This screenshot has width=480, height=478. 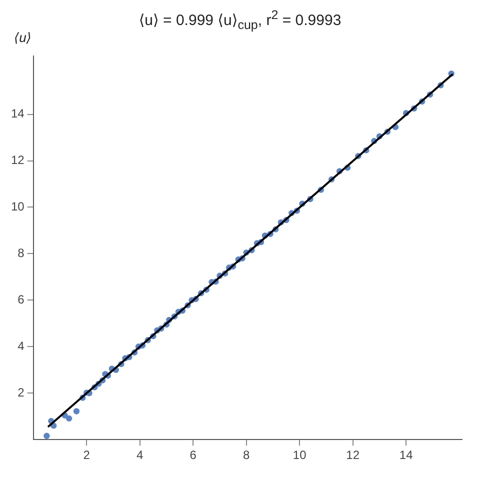 What do you see at coordinates (246, 455) in the screenshot?
I see `x-tick-label: 8` at bounding box center [246, 455].